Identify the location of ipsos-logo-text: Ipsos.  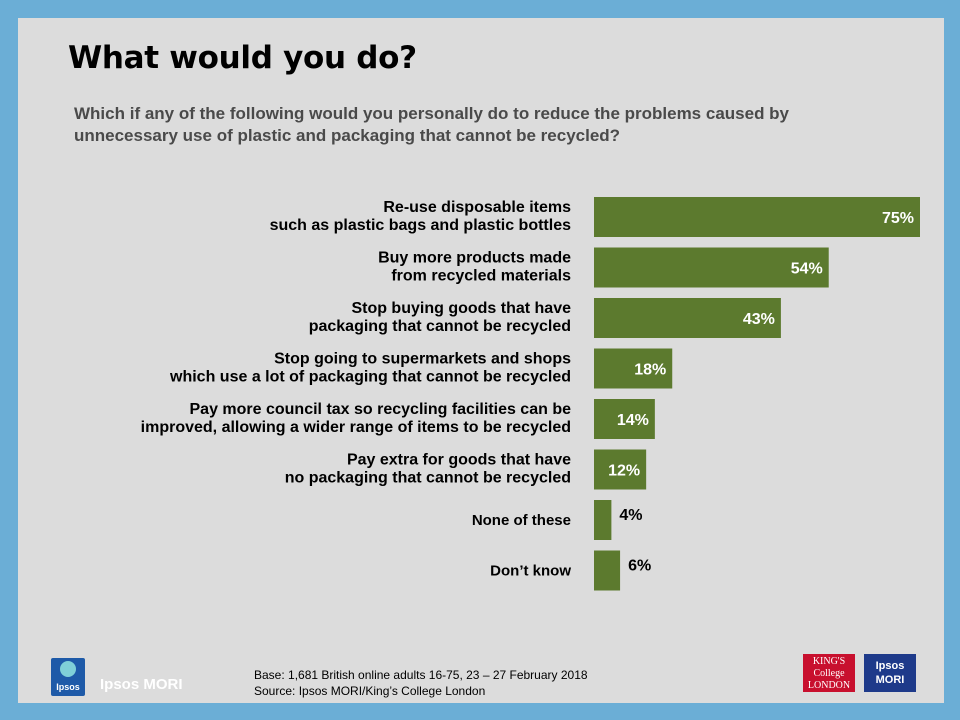
(68, 687).